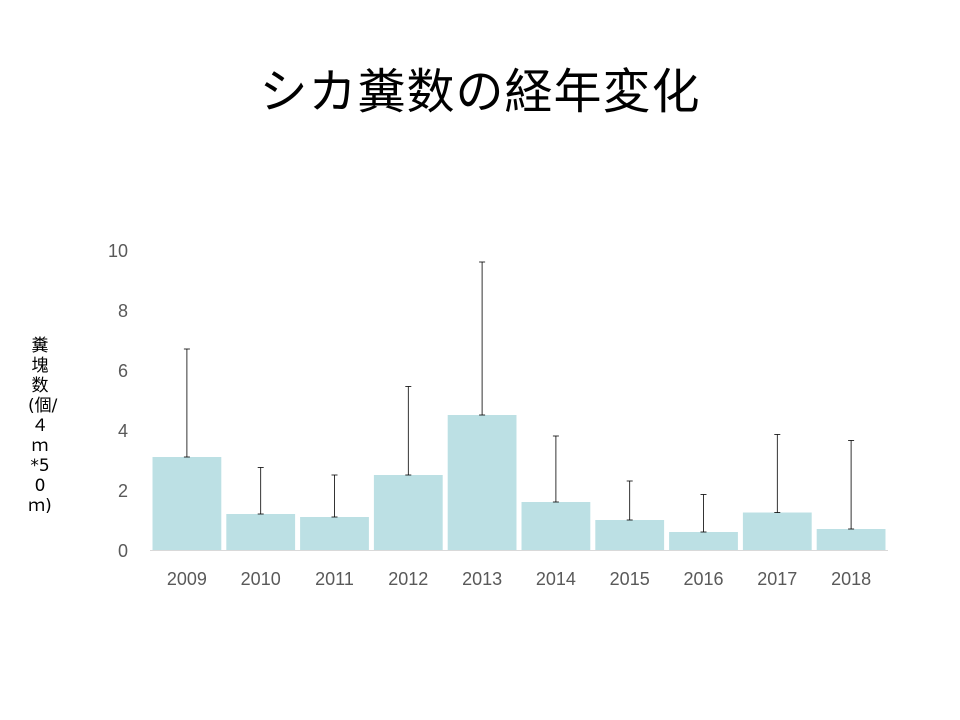 This screenshot has height=720, width=960. Describe the element at coordinates (630, 579) in the screenshot. I see `x-tick-label: 2015` at that location.